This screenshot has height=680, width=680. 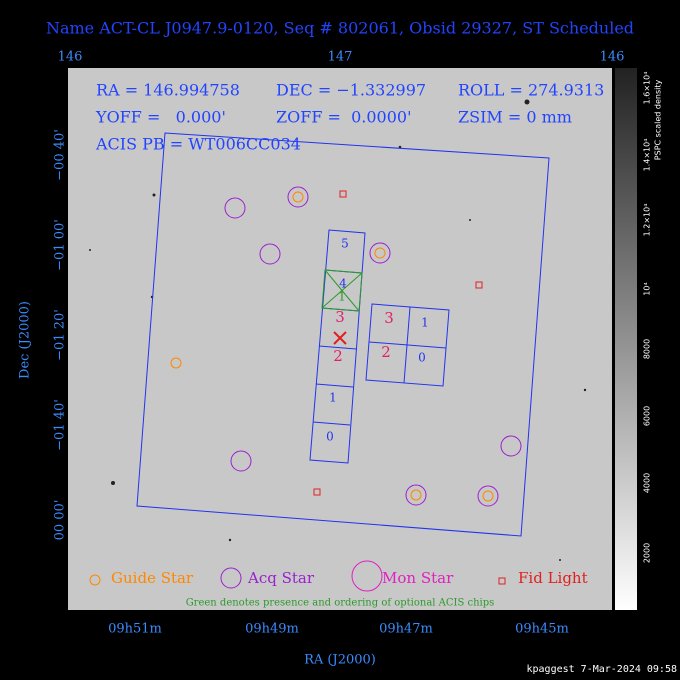 I want to click on legend-label: Acq Star, so click(x=281, y=578).